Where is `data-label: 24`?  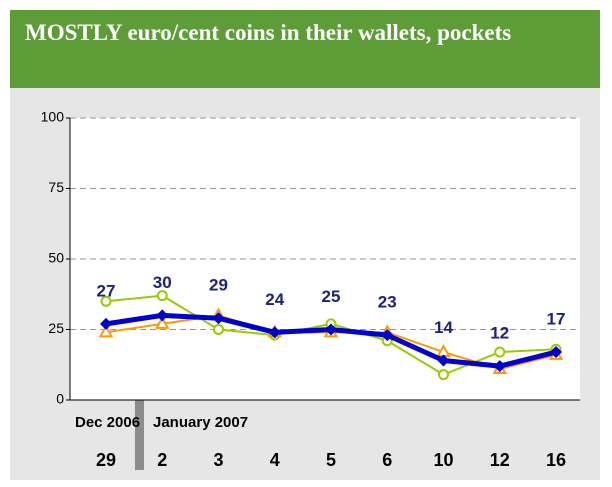 data-label: 24 is located at coordinates (274, 299).